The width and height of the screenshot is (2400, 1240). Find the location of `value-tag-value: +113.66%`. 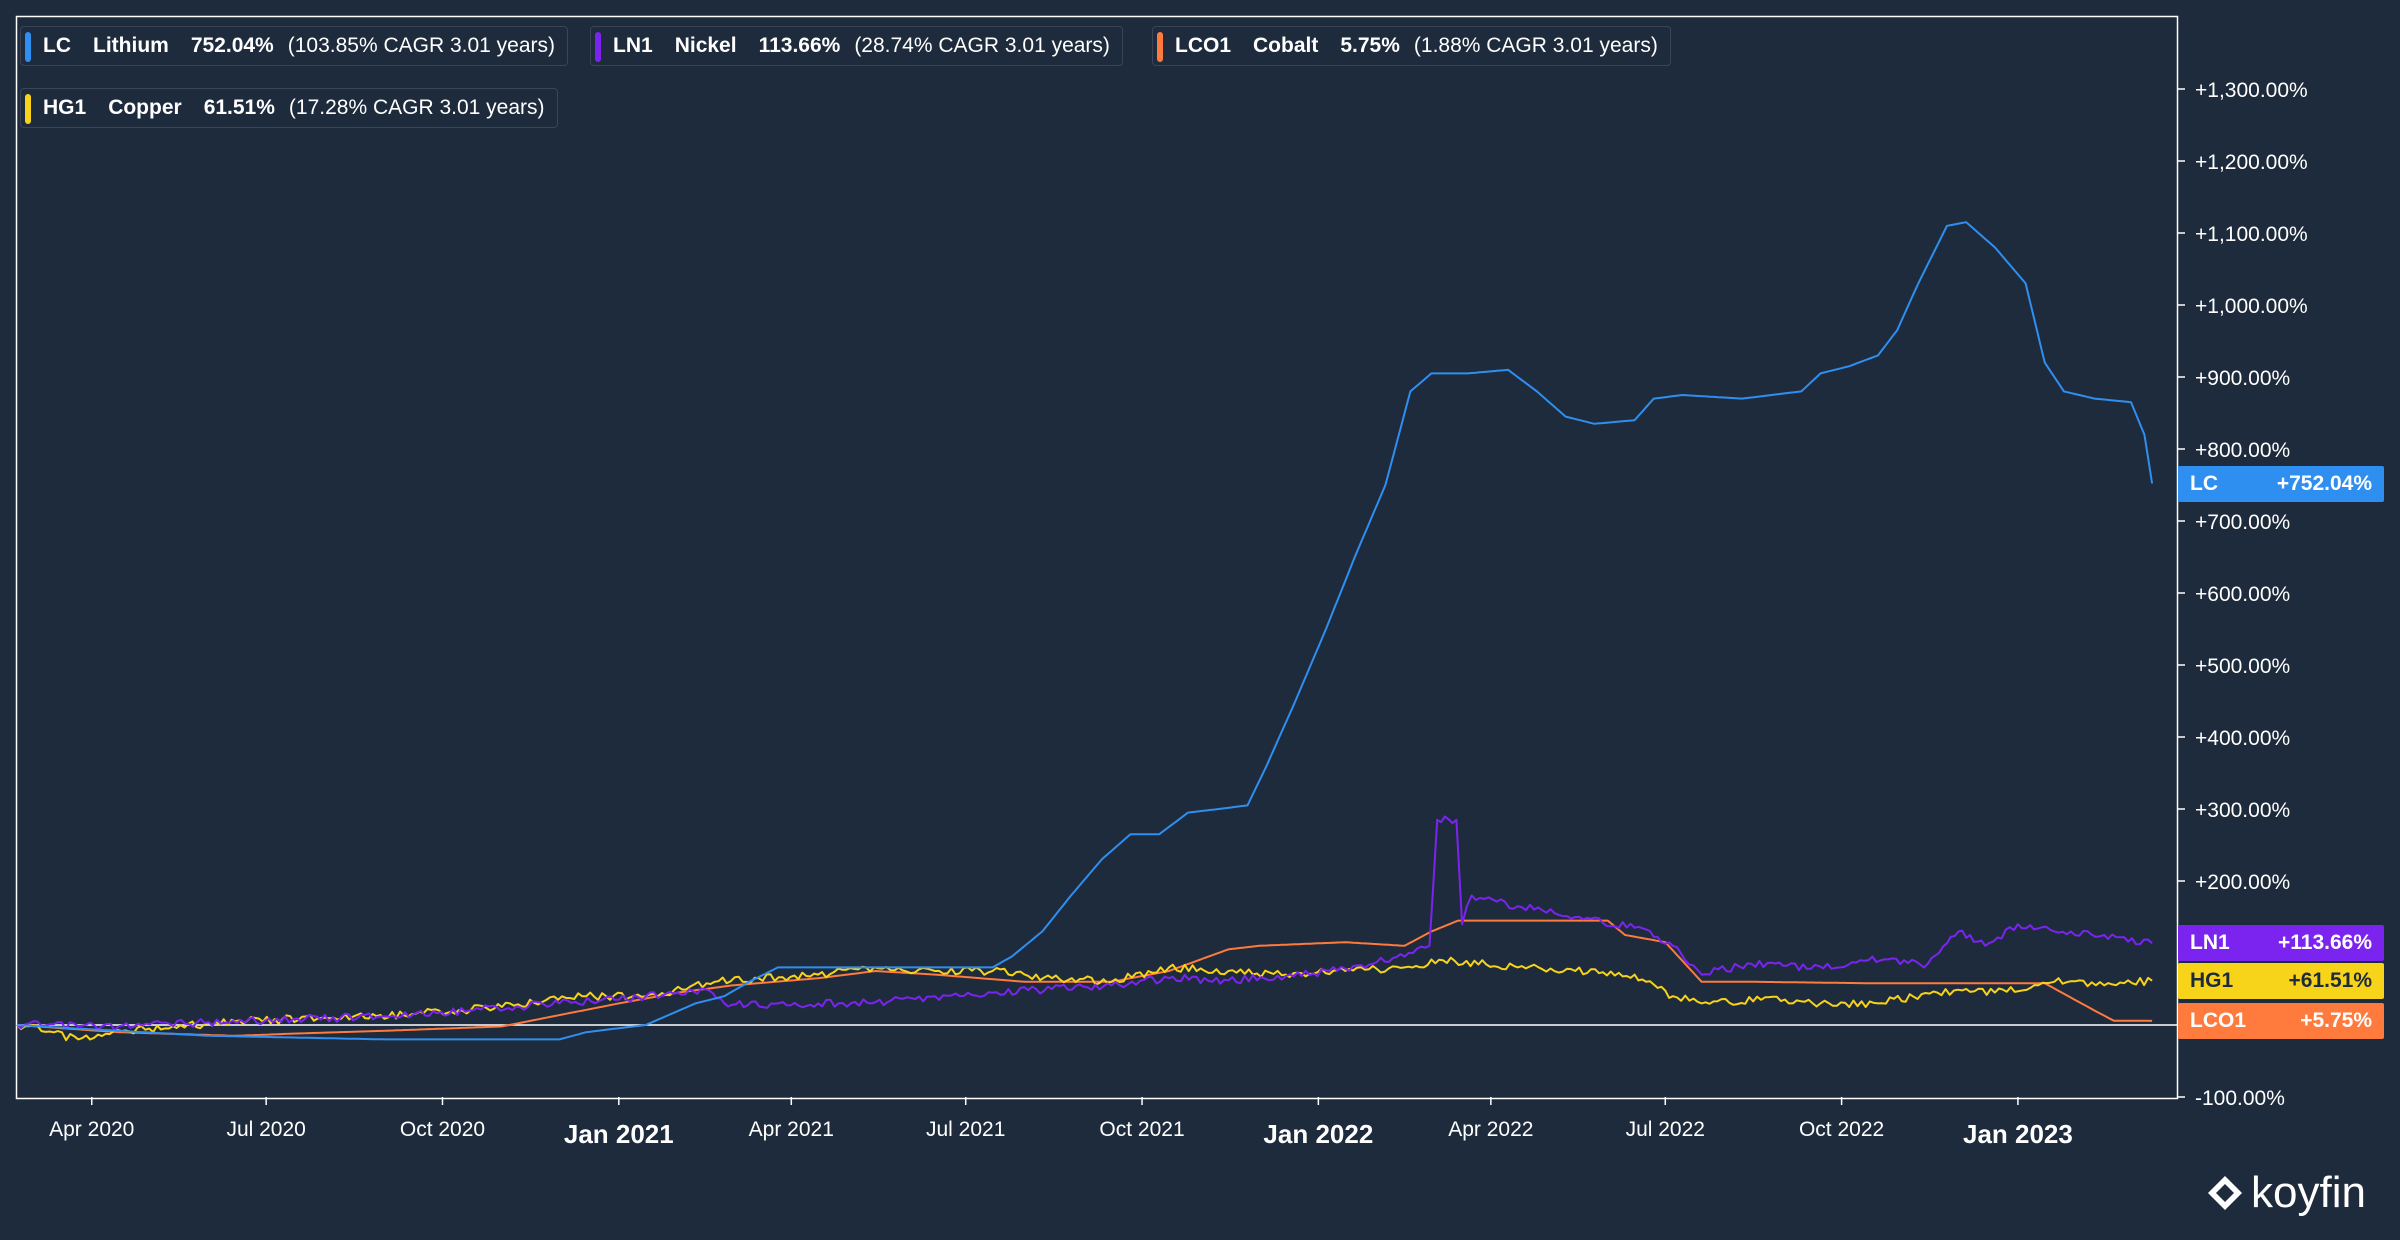

value-tag-value: +113.66% is located at coordinates (2324, 943).